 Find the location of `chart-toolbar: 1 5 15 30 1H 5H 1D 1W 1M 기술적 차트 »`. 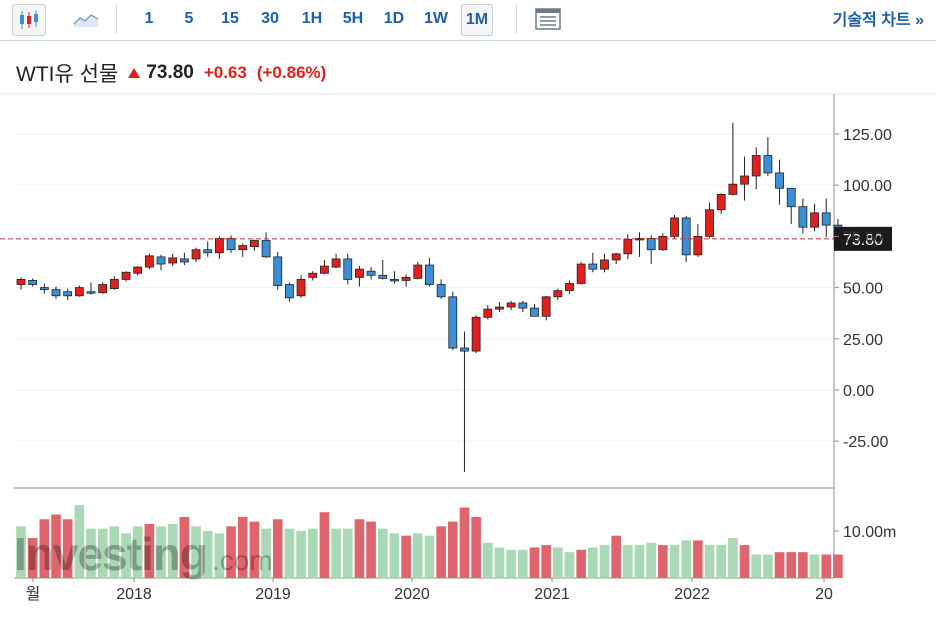

chart-toolbar: 1 5 15 30 1H 5H 1D 1W 1M 기술적 차트 » is located at coordinates (468, 20).